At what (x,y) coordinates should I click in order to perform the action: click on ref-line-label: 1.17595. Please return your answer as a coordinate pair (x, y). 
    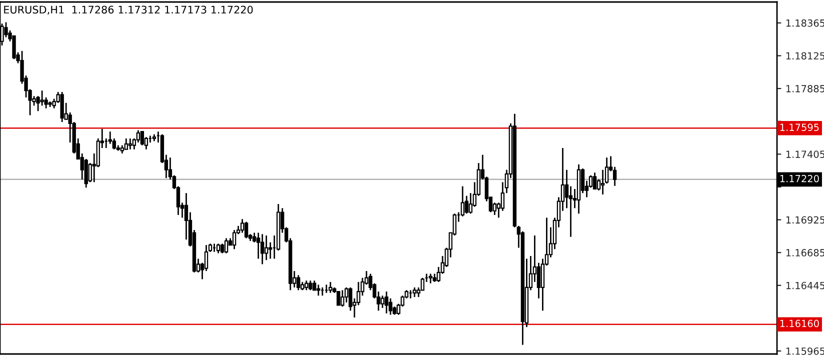
    Looking at the image, I should click on (799, 127).